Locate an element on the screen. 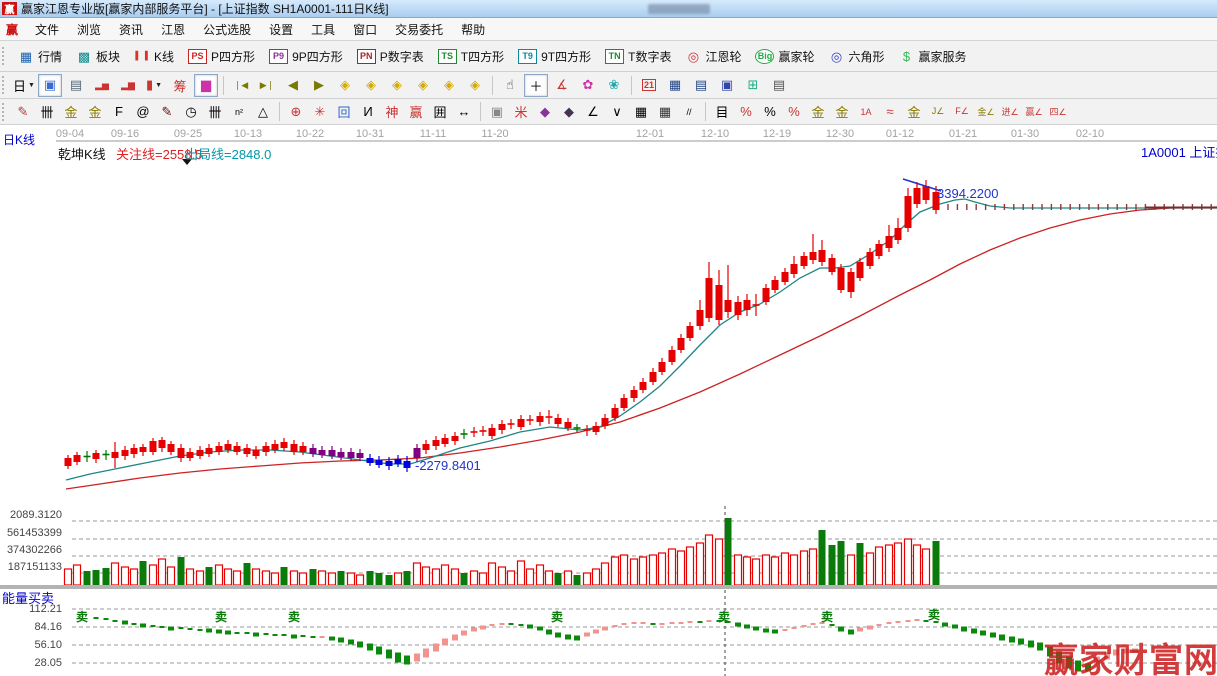 The width and height of the screenshot is (1217, 676). menu-item-资讯: 资讯 is located at coordinates (131, 29).